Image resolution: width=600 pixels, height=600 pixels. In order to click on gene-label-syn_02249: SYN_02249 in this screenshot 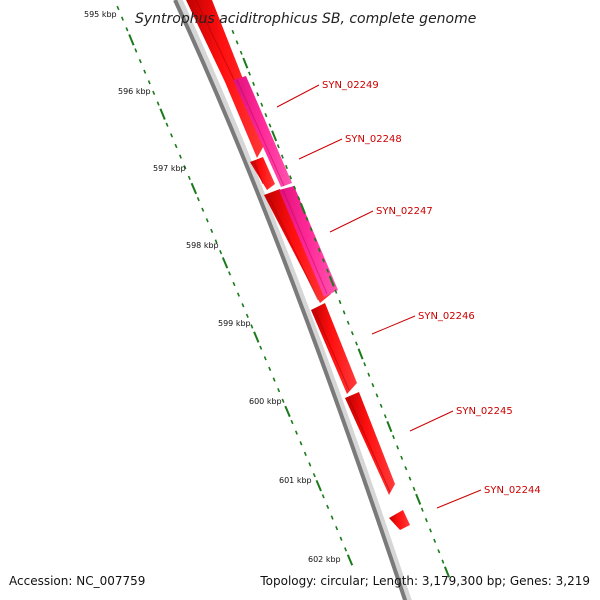, I will do `click(350, 85)`.